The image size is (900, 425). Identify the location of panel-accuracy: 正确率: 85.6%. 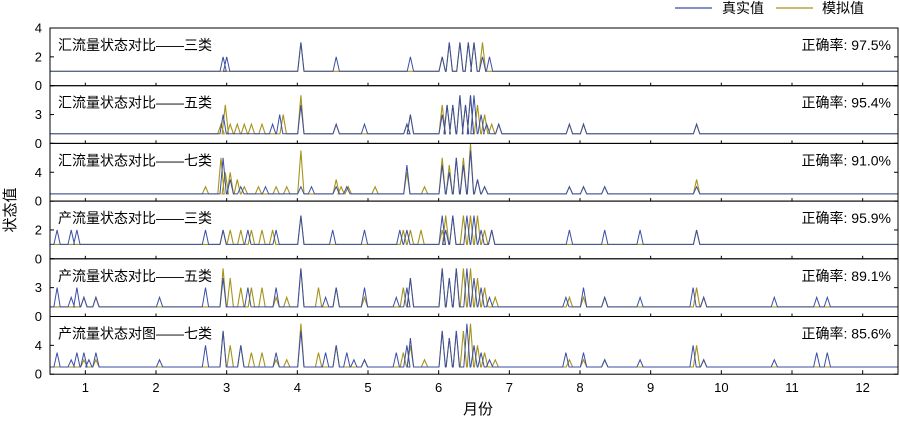
(846, 334).